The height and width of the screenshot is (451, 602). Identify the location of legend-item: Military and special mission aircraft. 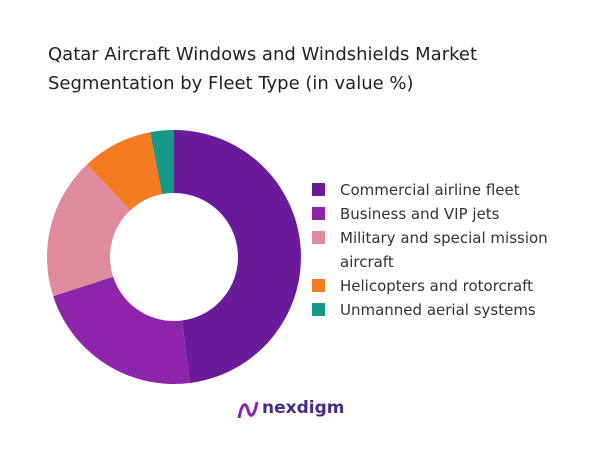
(452, 250).